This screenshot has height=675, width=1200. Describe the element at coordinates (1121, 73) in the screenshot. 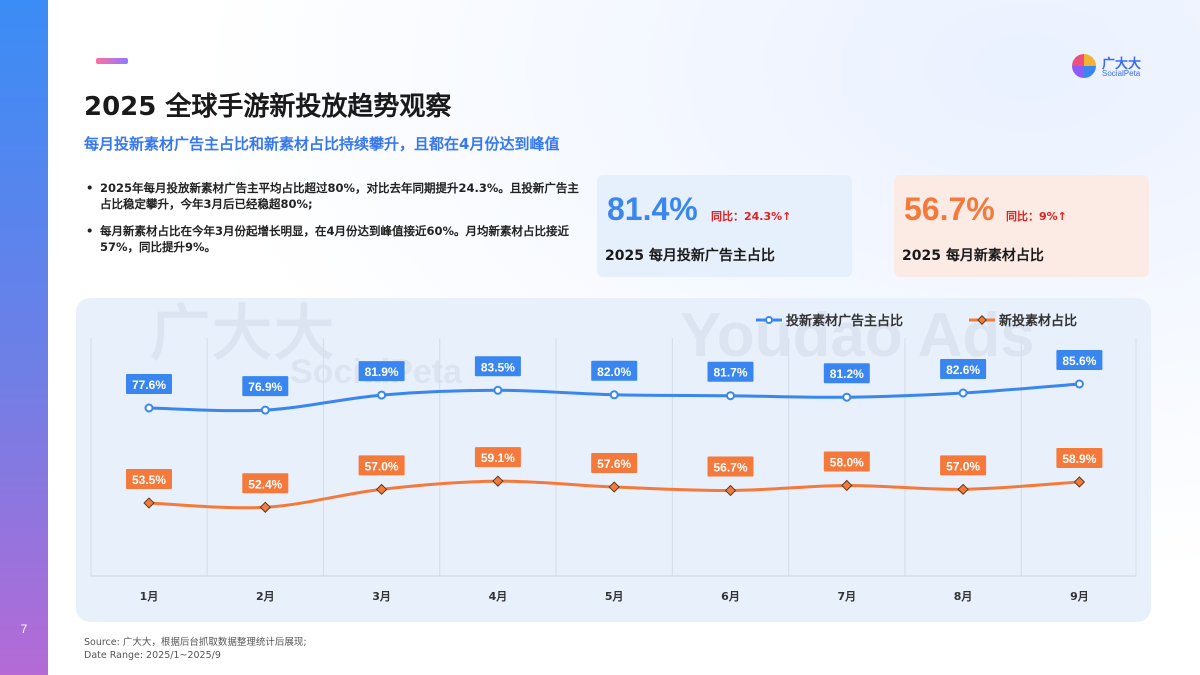

I see `logo-text-en: SocialPeta` at that location.